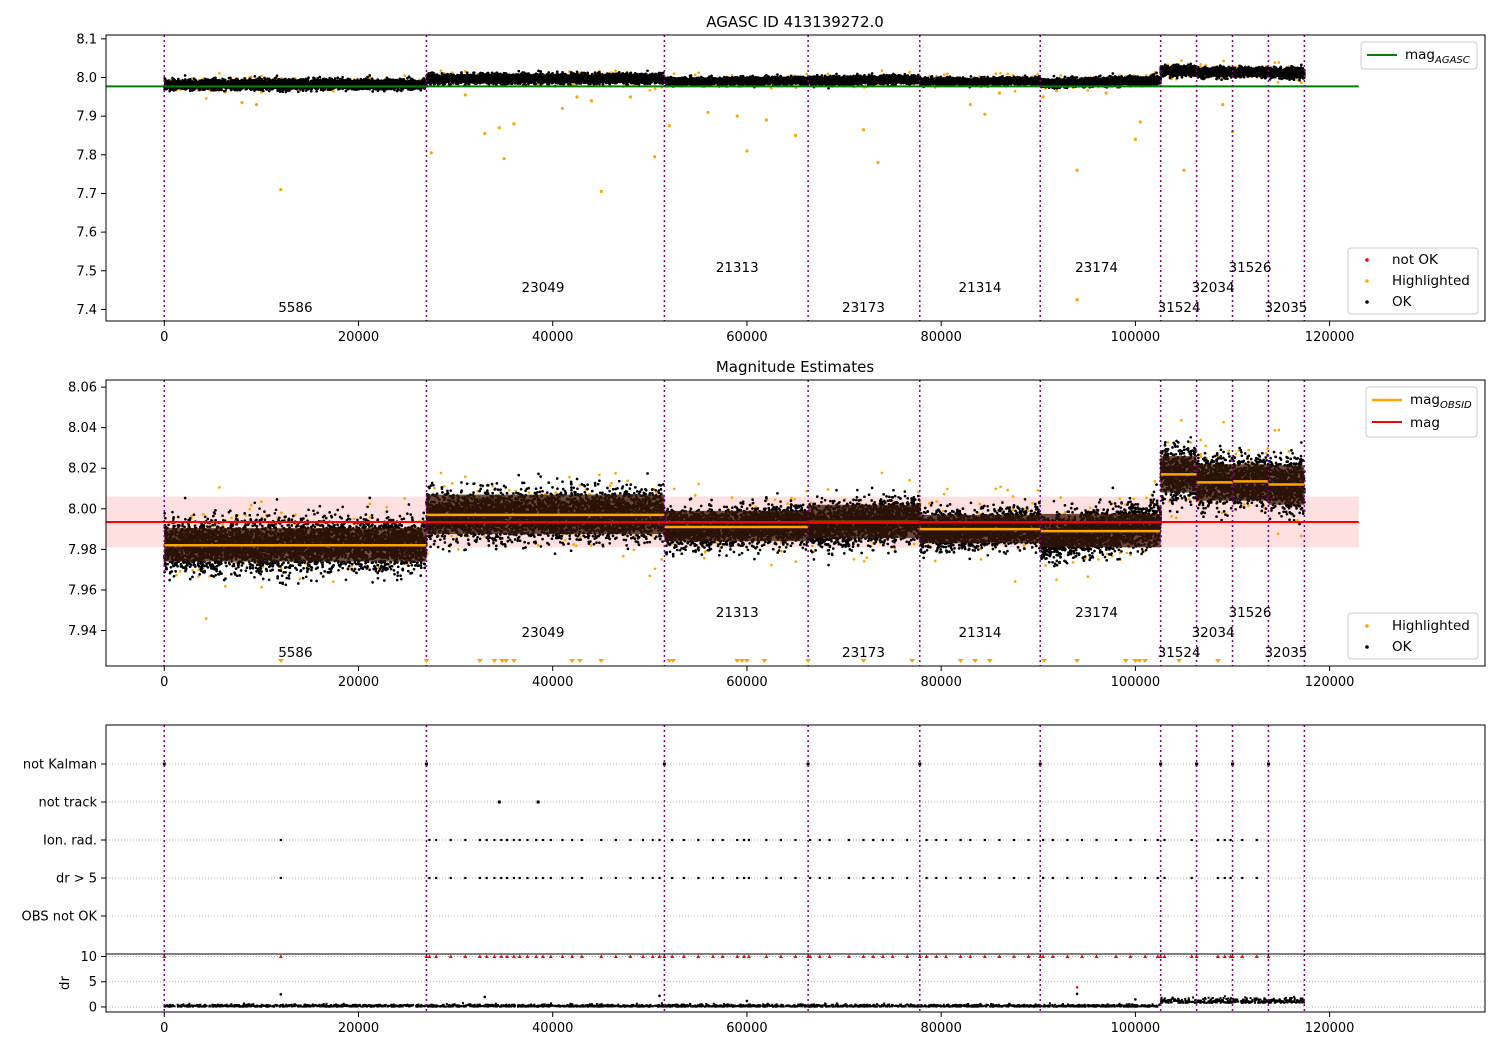 This screenshot has height=1050, width=1500. Describe the element at coordinates (863, 653) in the screenshot. I see `p2-obsid-label-3: 23173` at that location.